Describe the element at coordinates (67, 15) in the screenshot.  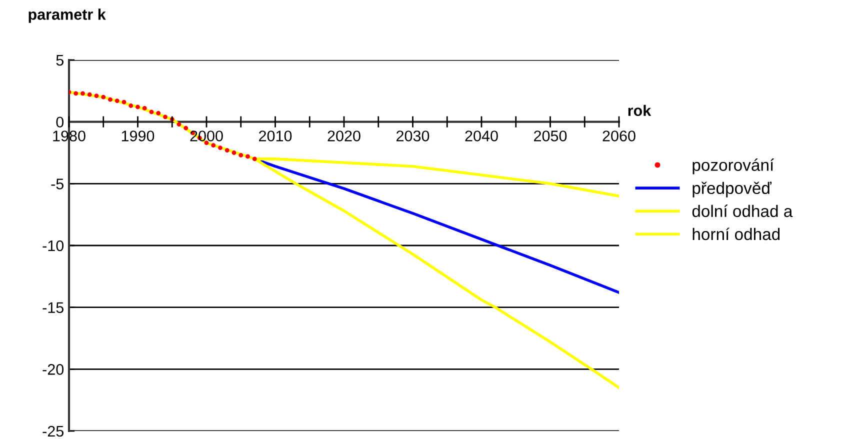
I see `y-axis-title: parametr k` at that location.